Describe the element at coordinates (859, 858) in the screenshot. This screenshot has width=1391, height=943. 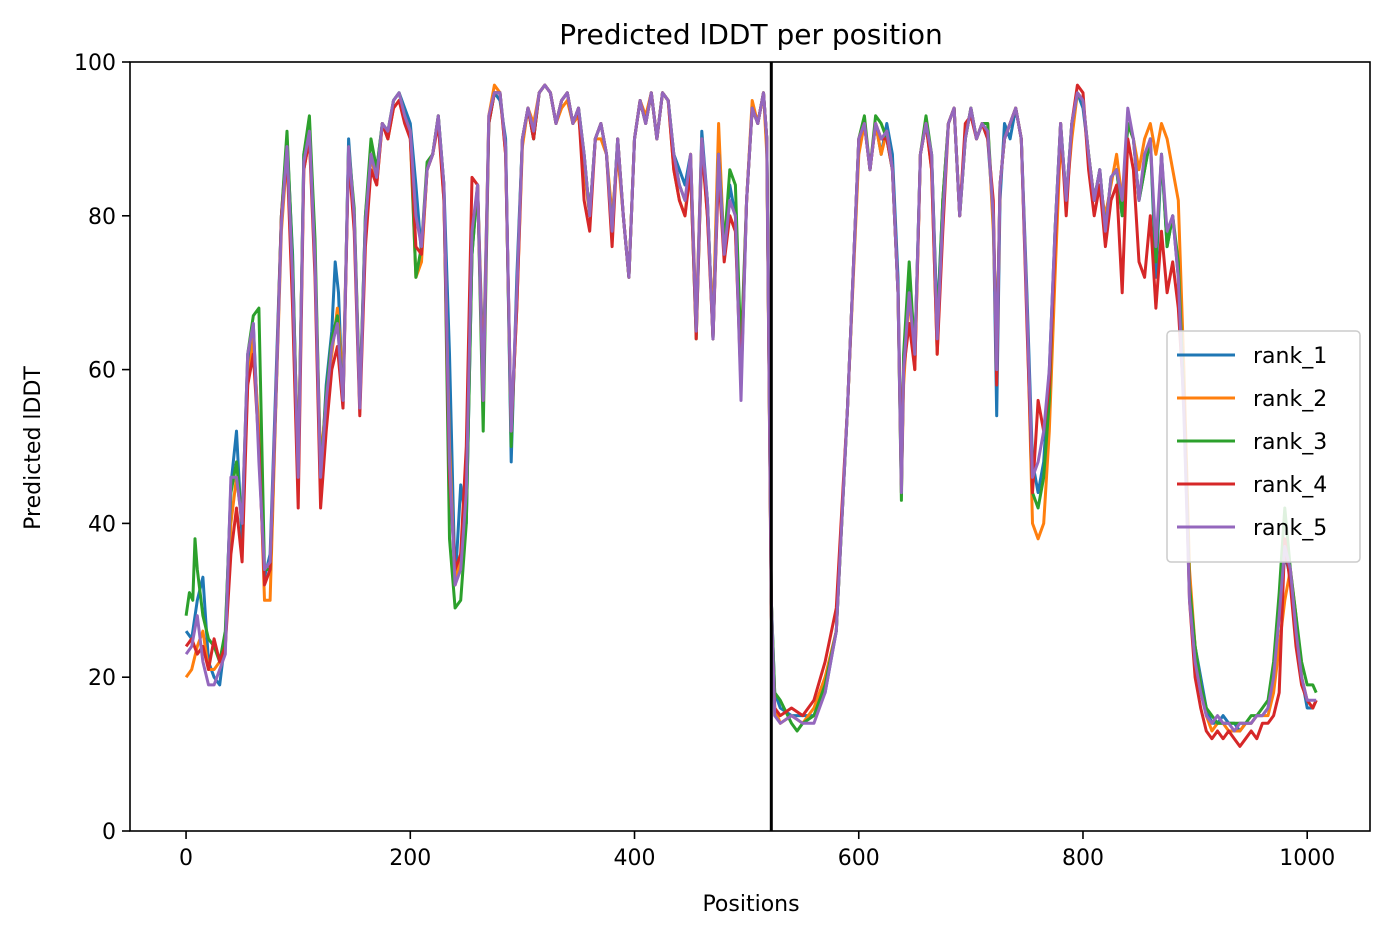
I see `x-tick-label: 600` at that location.